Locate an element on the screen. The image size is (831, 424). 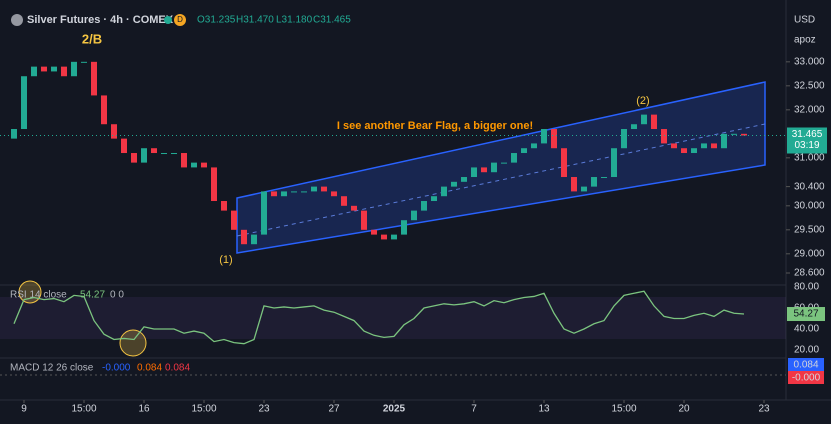
user: apoz is located at coordinates (805, 40).